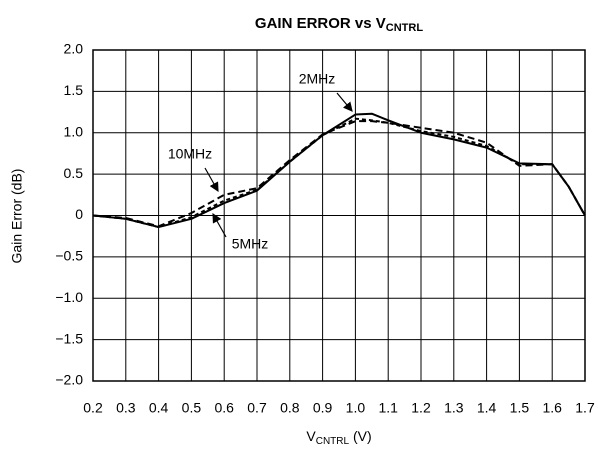 Image resolution: width=598 pixels, height=449 pixels. I want to click on x-tick-label: 0.6, so click(224, 408).